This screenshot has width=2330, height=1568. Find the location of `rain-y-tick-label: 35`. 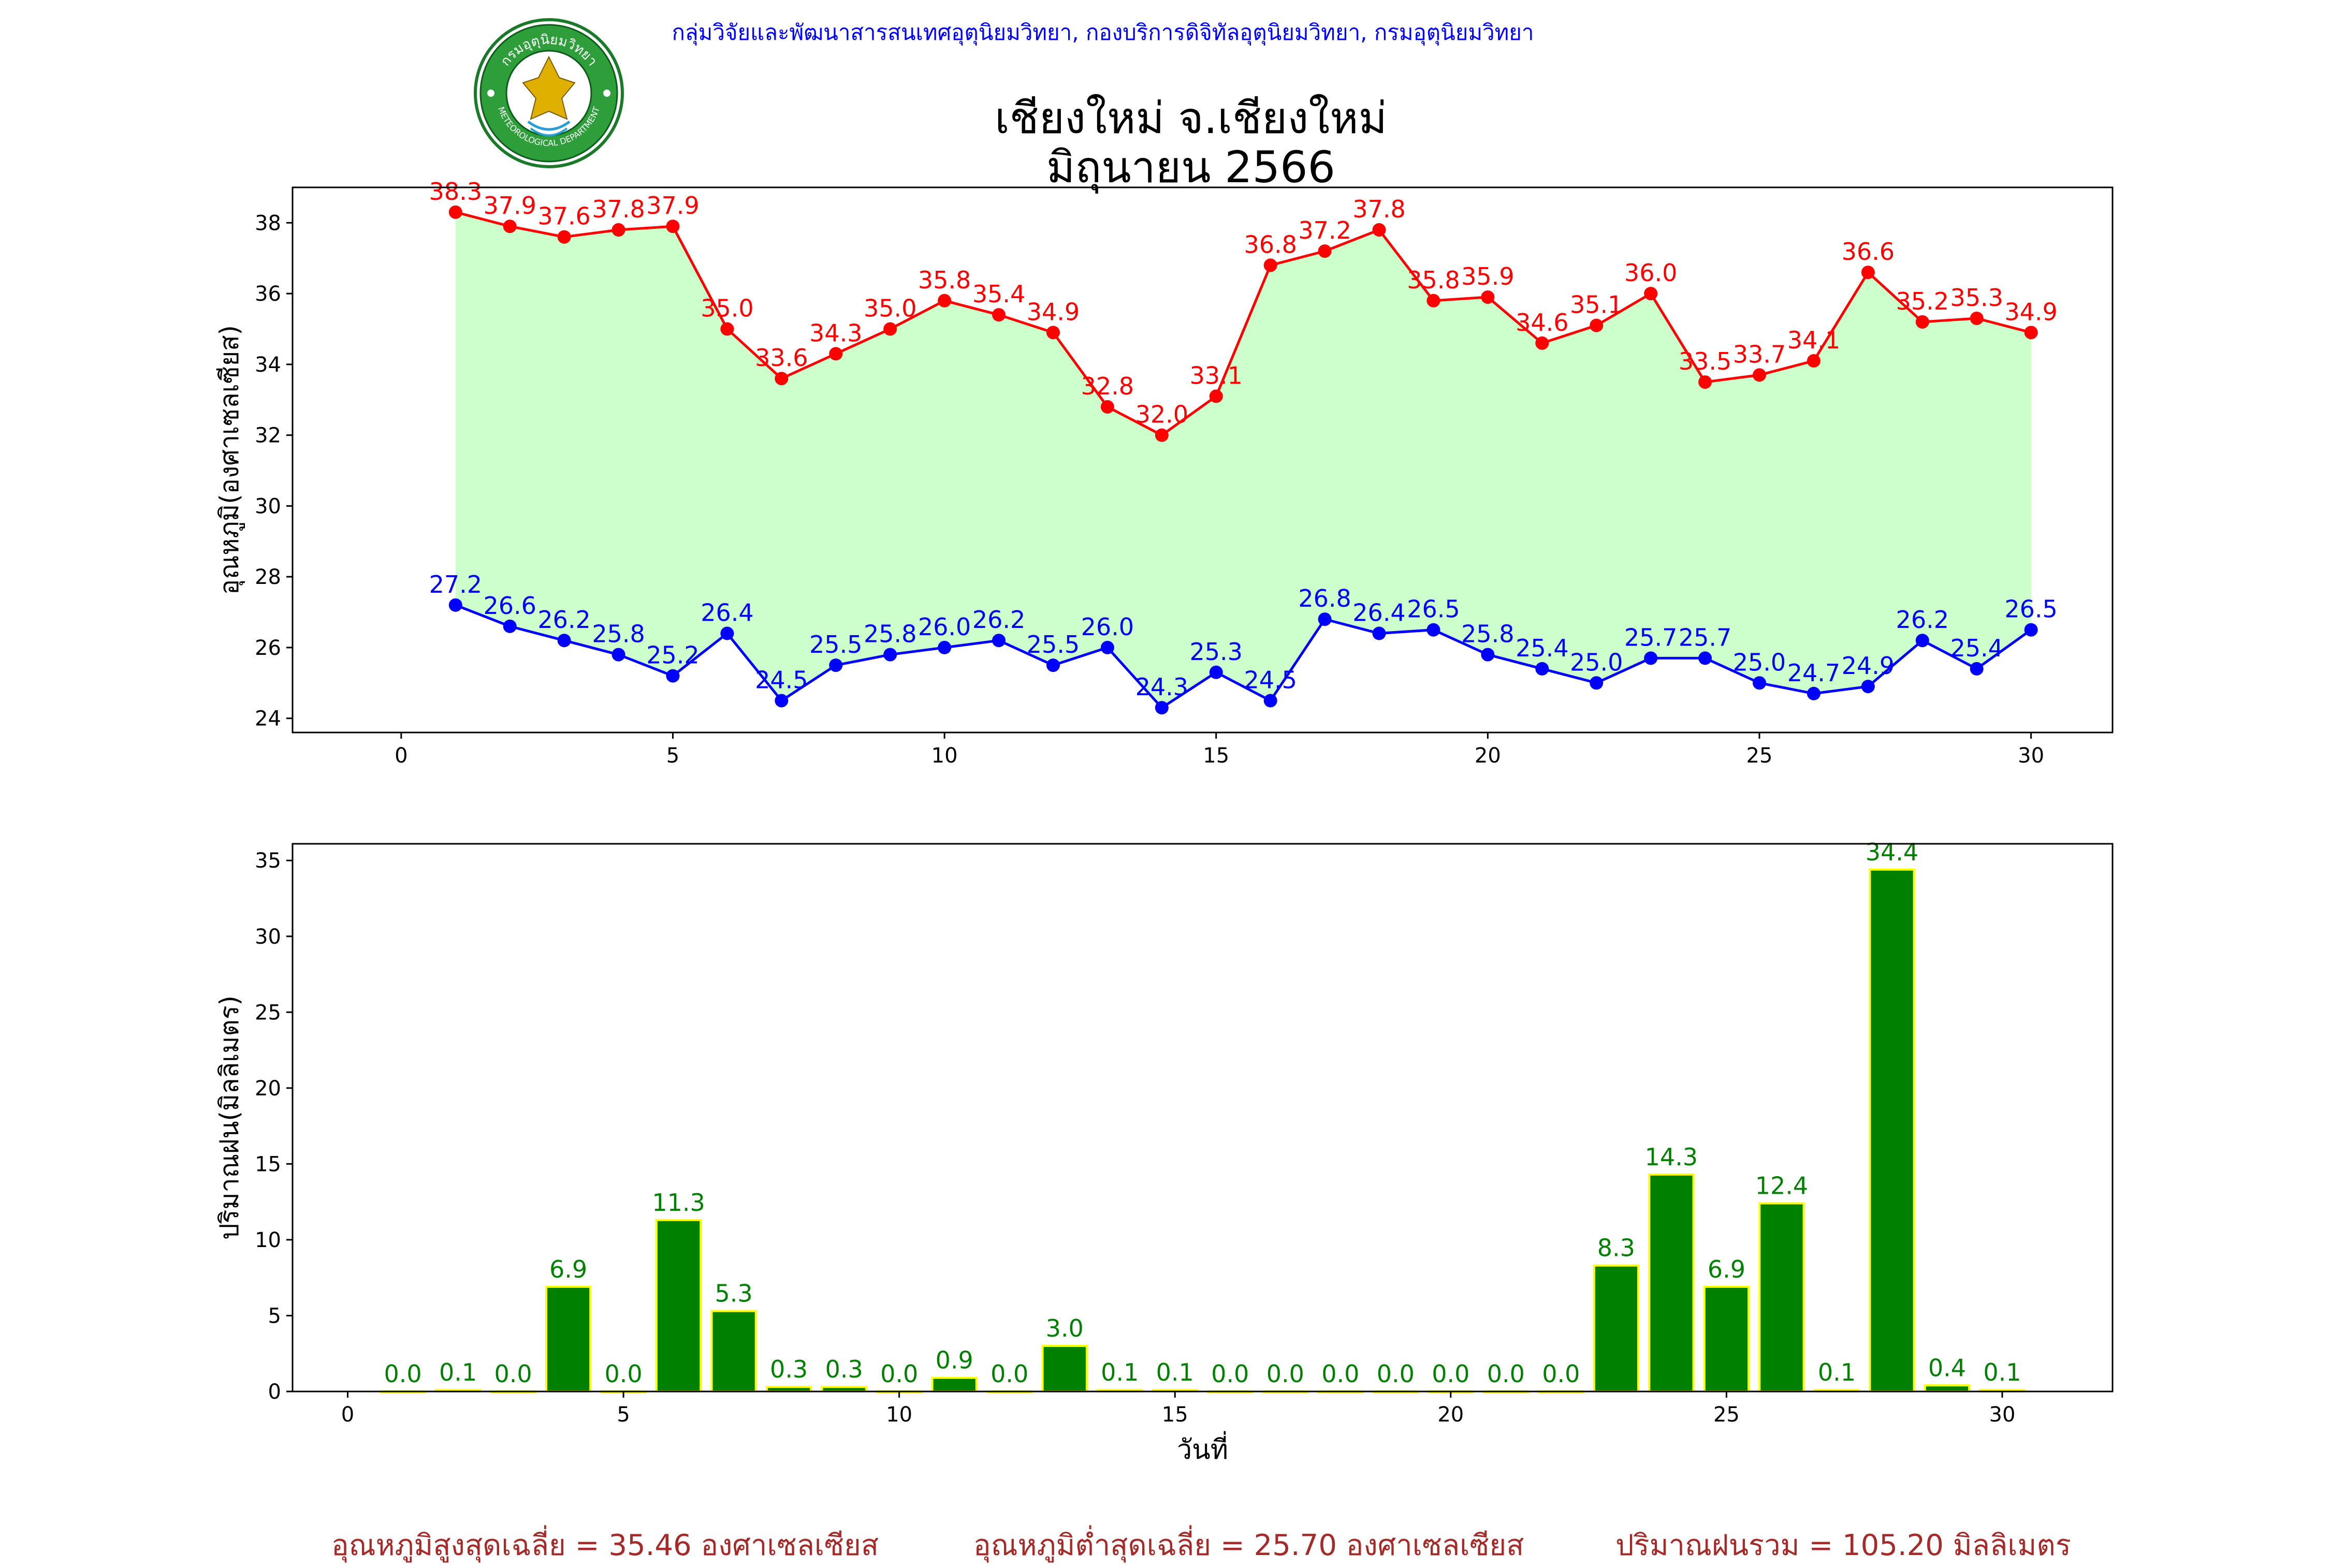

rain-y-tick-label: 35 is located at coordinates (268, 861).